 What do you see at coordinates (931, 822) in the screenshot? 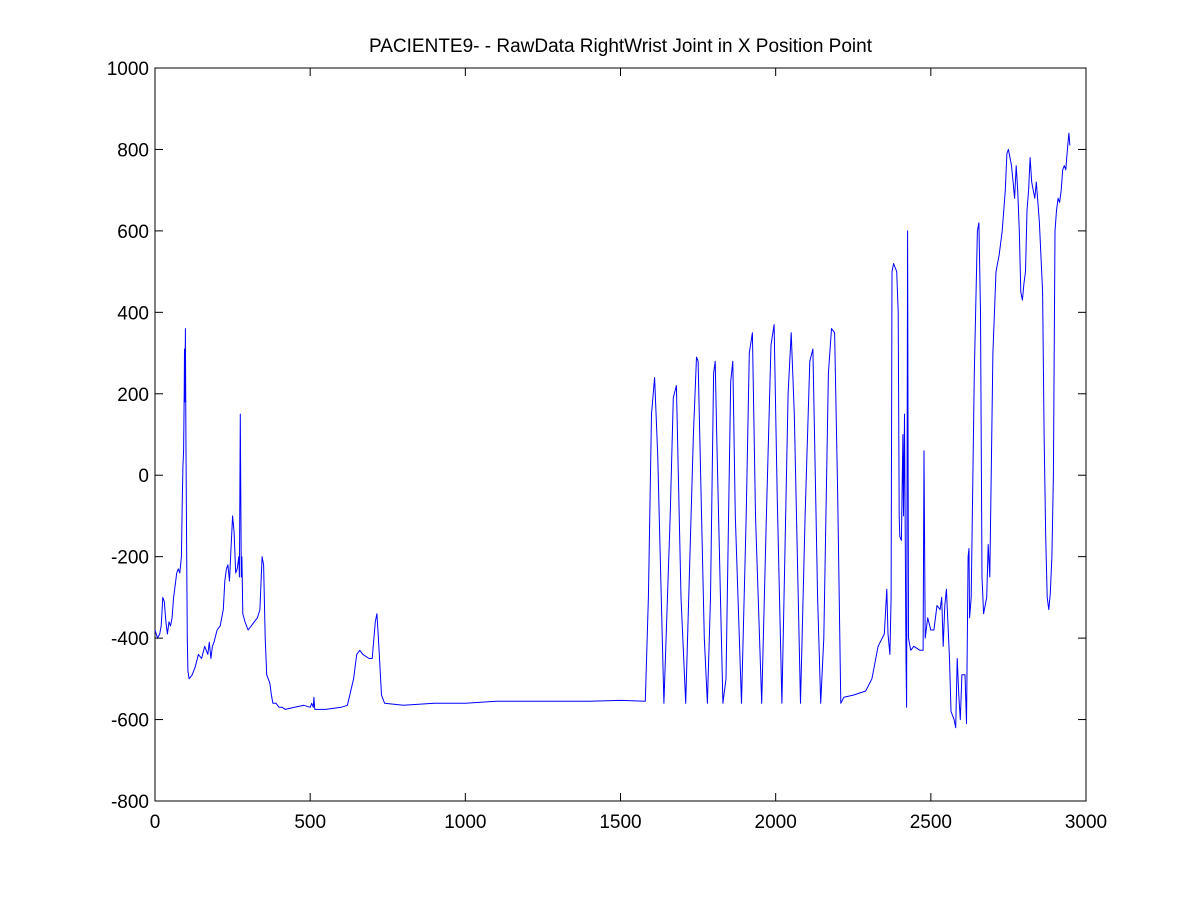
I see `x-tick-label: 2500` at bounding box center [931, 822].